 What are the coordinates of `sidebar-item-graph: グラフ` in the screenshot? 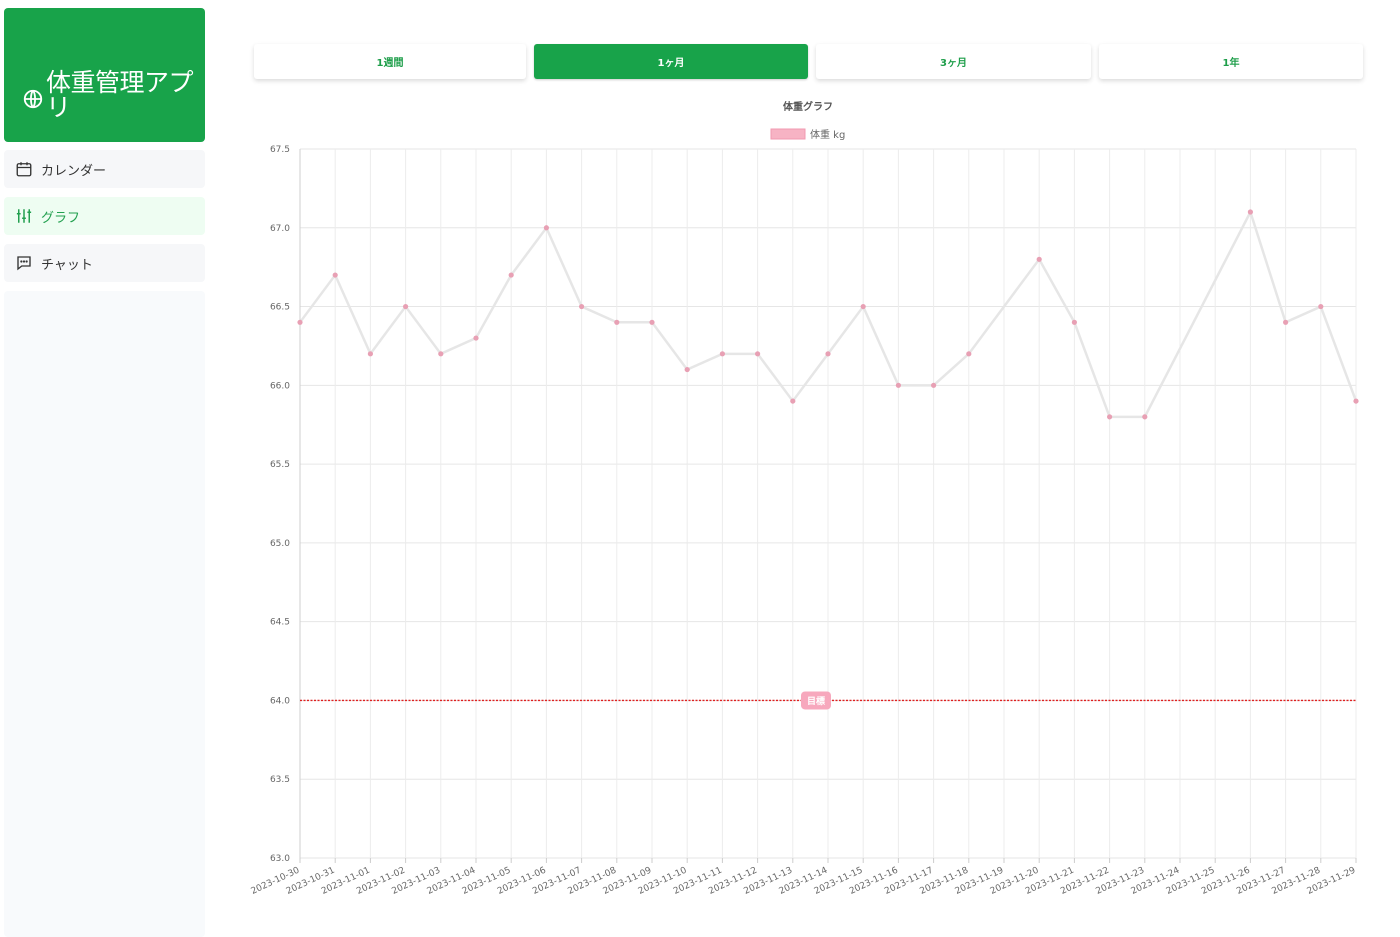 It's located at (104, 216).